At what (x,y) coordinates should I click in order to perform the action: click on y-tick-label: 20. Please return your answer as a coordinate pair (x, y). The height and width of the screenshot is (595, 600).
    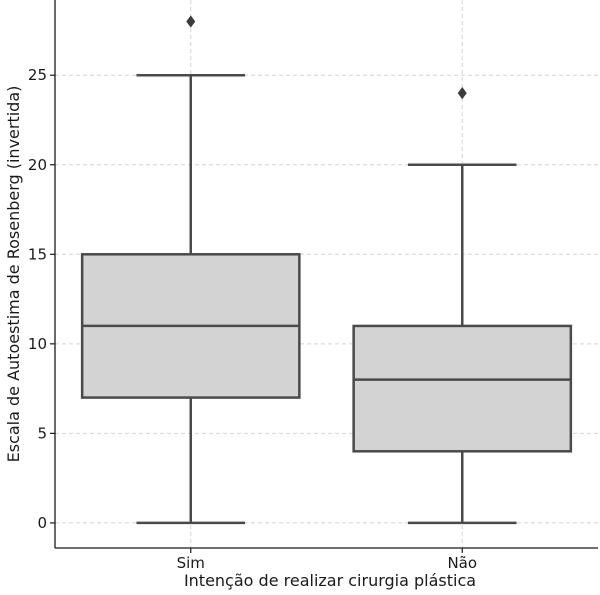
    Looking at the image, I should click on (37, 165).